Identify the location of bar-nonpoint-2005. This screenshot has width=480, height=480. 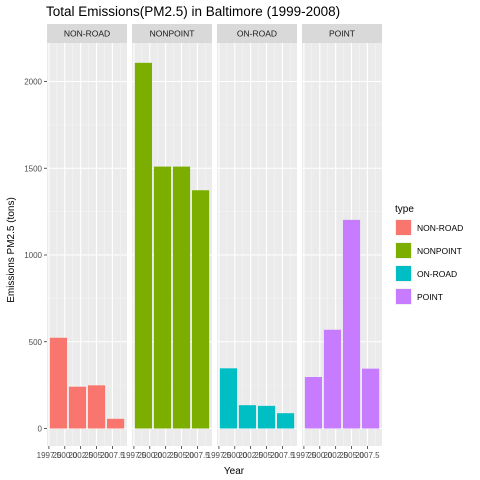
(181, 297).